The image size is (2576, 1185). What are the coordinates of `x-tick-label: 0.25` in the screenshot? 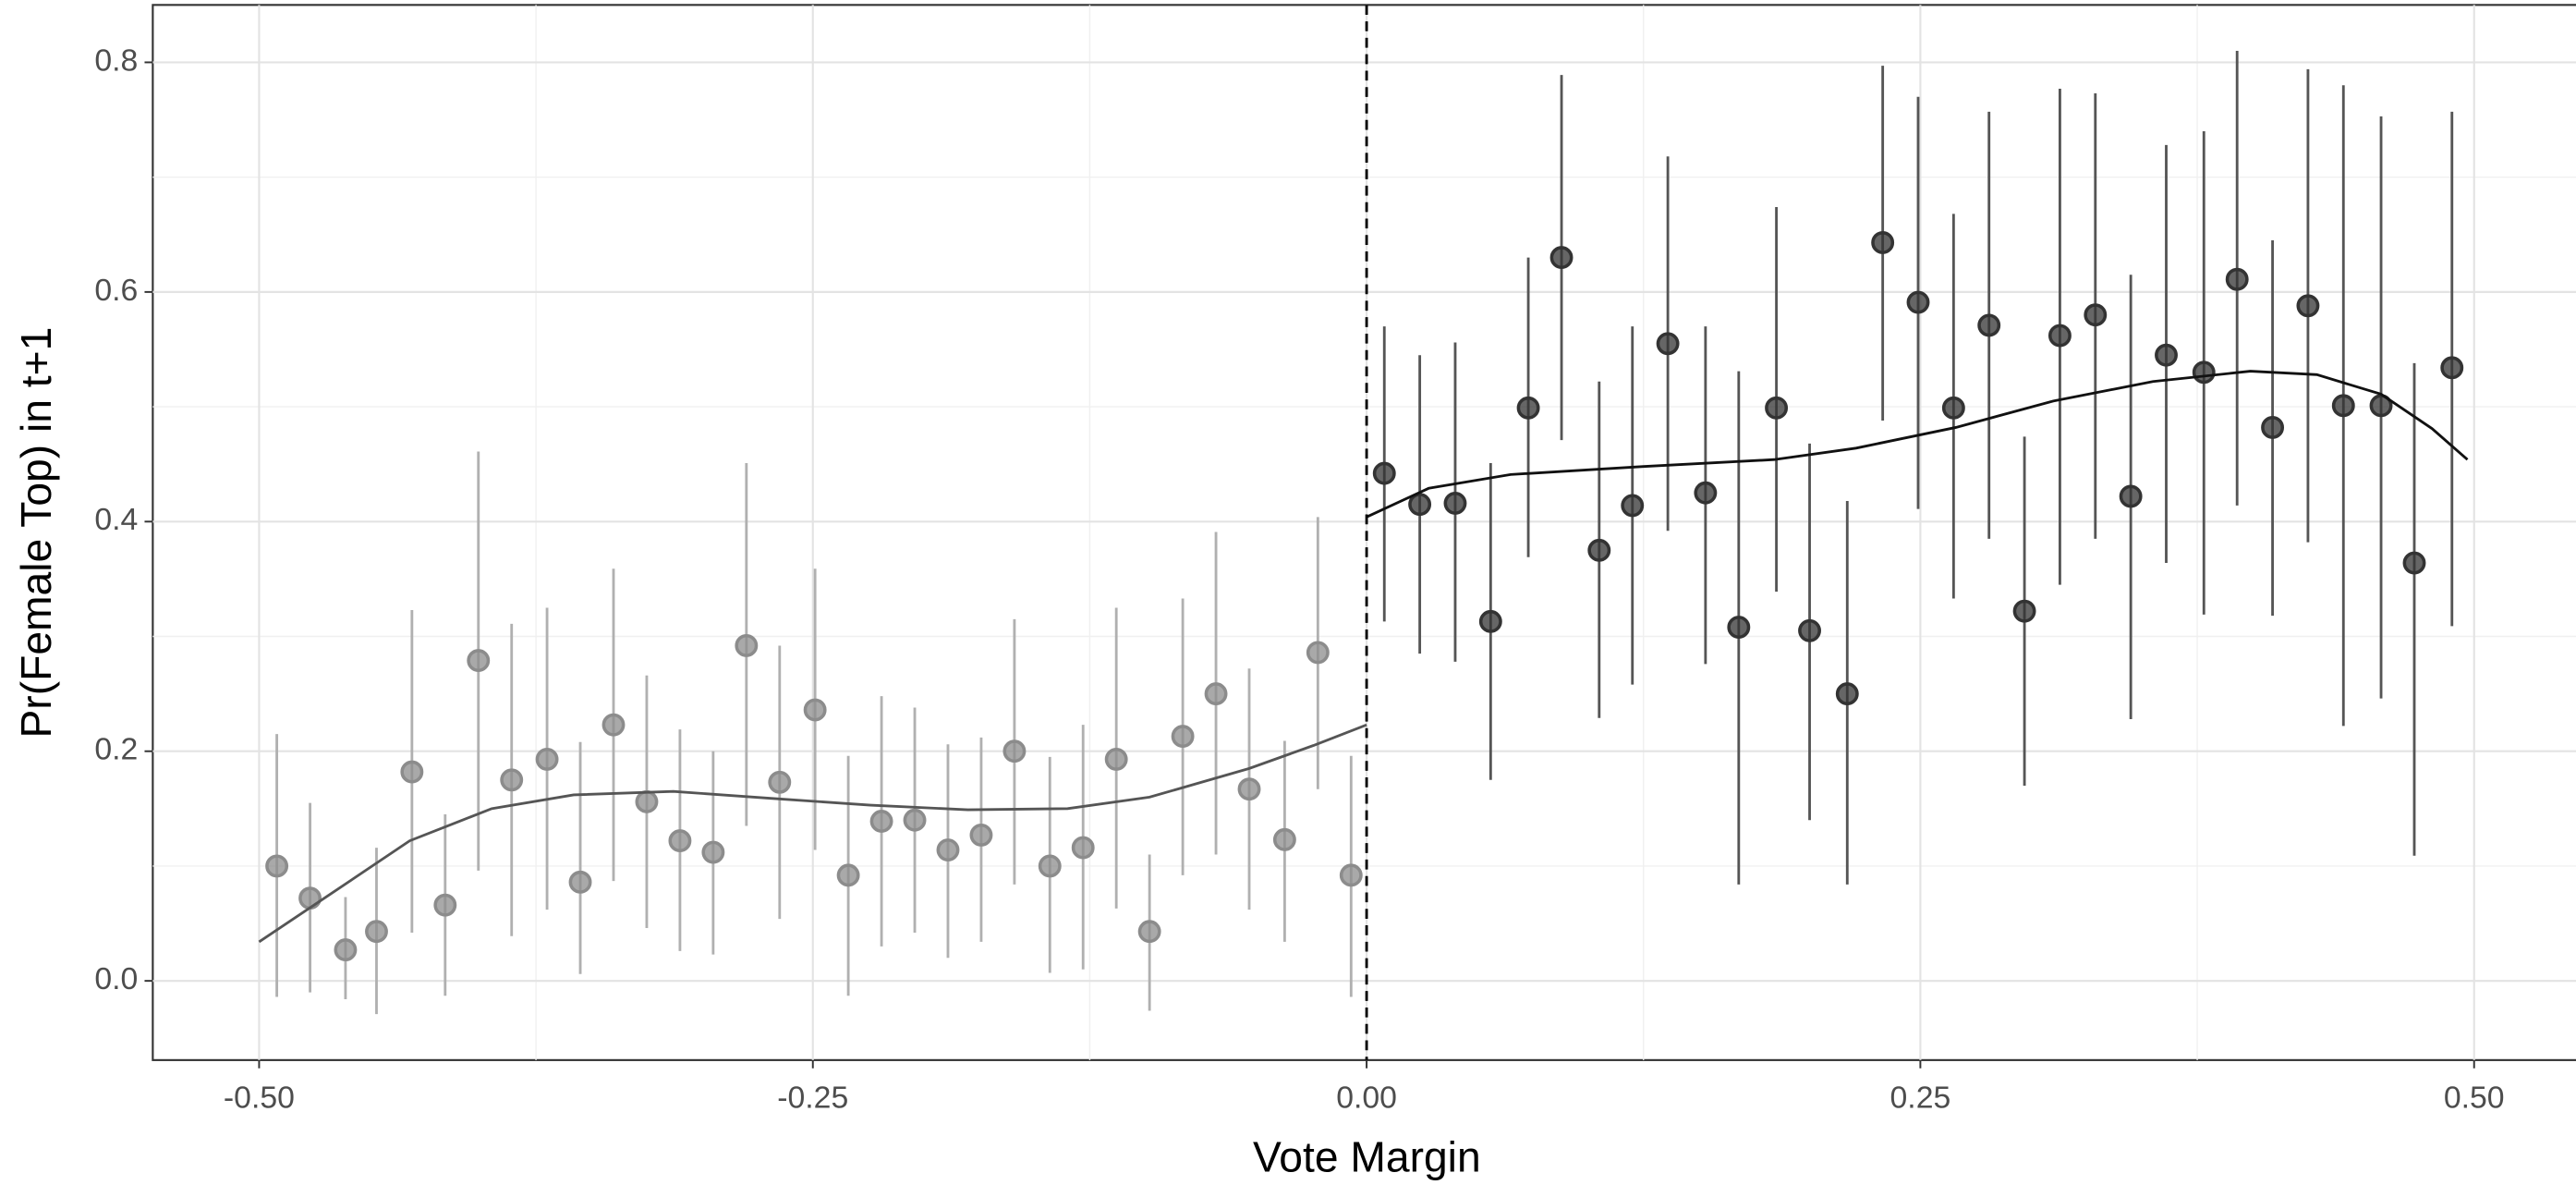 It's located at (1920, 1097).